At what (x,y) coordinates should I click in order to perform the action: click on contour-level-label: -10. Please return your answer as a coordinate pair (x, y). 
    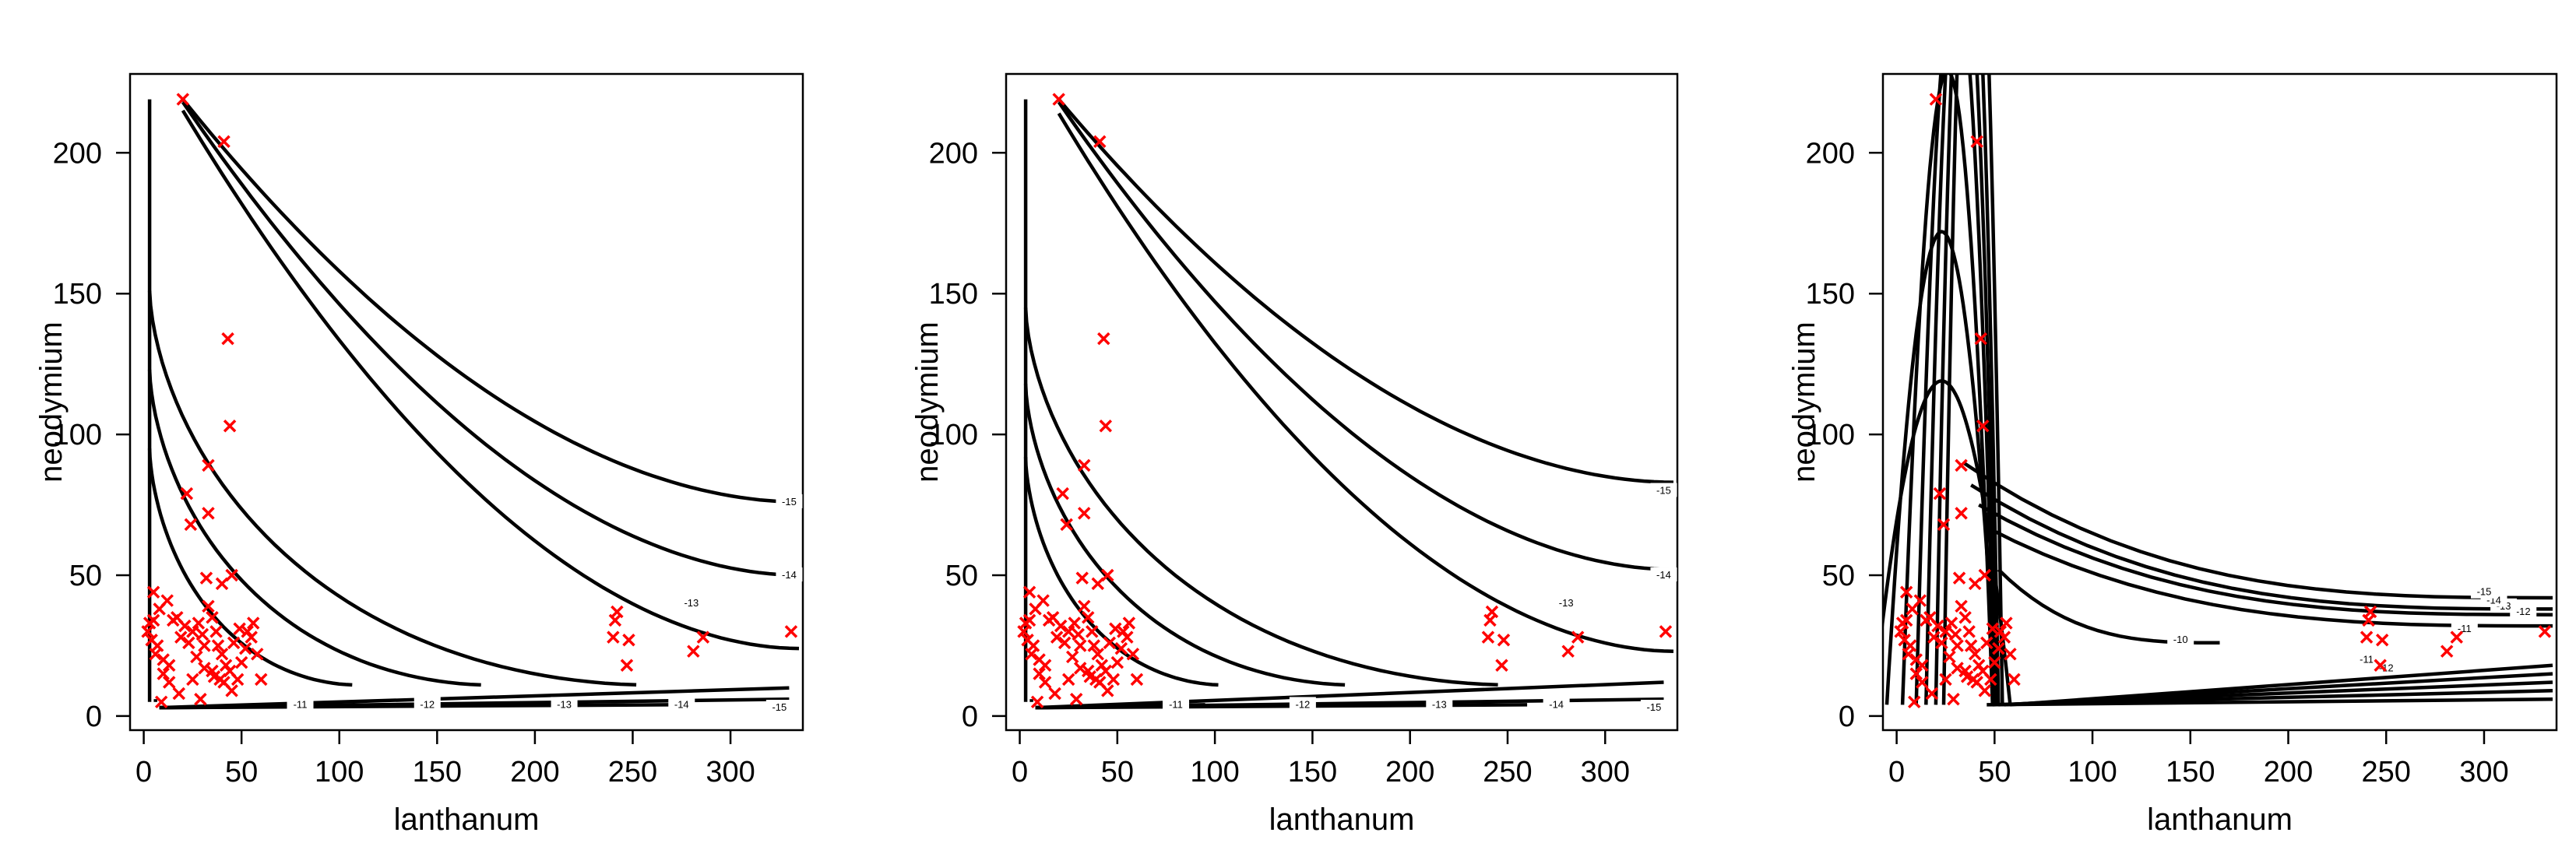
    Looking at the image, I should click on (2180, 639).